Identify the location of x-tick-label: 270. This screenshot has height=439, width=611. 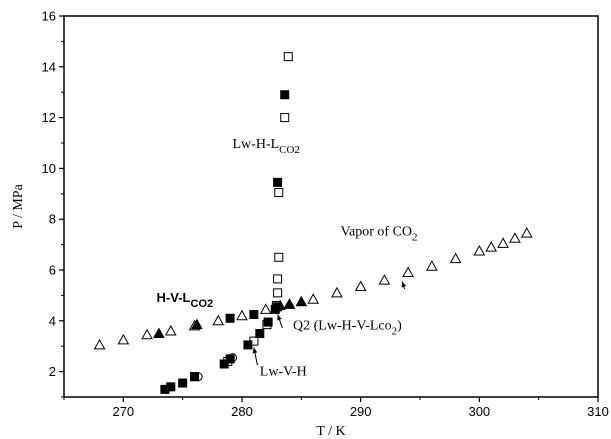
(123, 411).